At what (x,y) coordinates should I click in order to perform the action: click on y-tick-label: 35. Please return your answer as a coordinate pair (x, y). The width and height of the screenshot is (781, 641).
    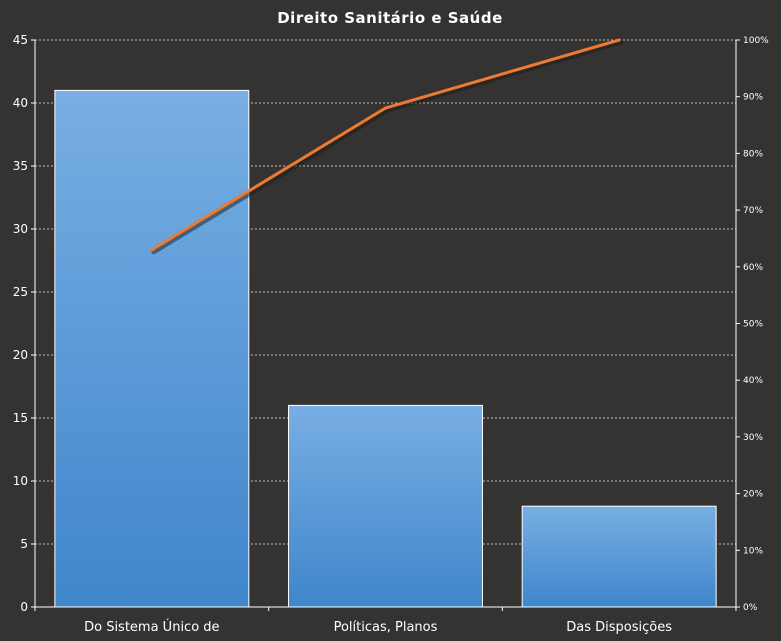
    Looking at the image, I should click on (20, 166).